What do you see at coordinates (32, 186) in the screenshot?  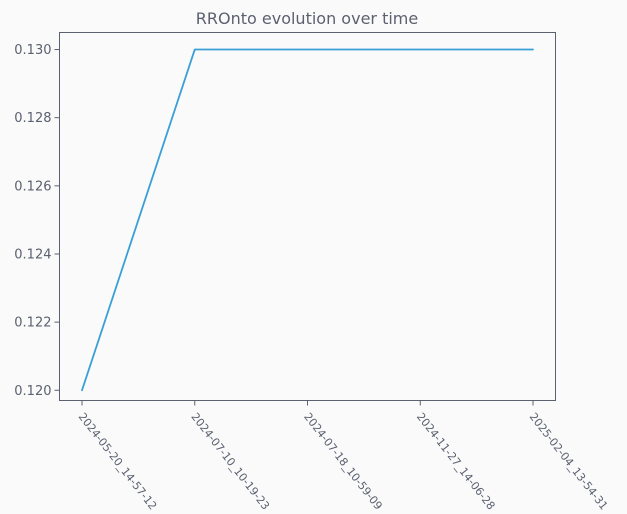 I see `y-tick-label: 0.126` at bounding box center [32, 186].